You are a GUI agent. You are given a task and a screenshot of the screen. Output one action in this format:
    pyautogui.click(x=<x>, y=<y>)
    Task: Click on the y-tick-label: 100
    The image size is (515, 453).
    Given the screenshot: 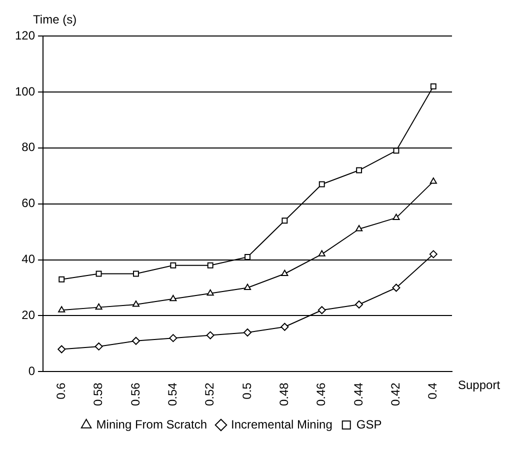 What is the action you would take?
    pyautogui.click(x=25, y=91)
    